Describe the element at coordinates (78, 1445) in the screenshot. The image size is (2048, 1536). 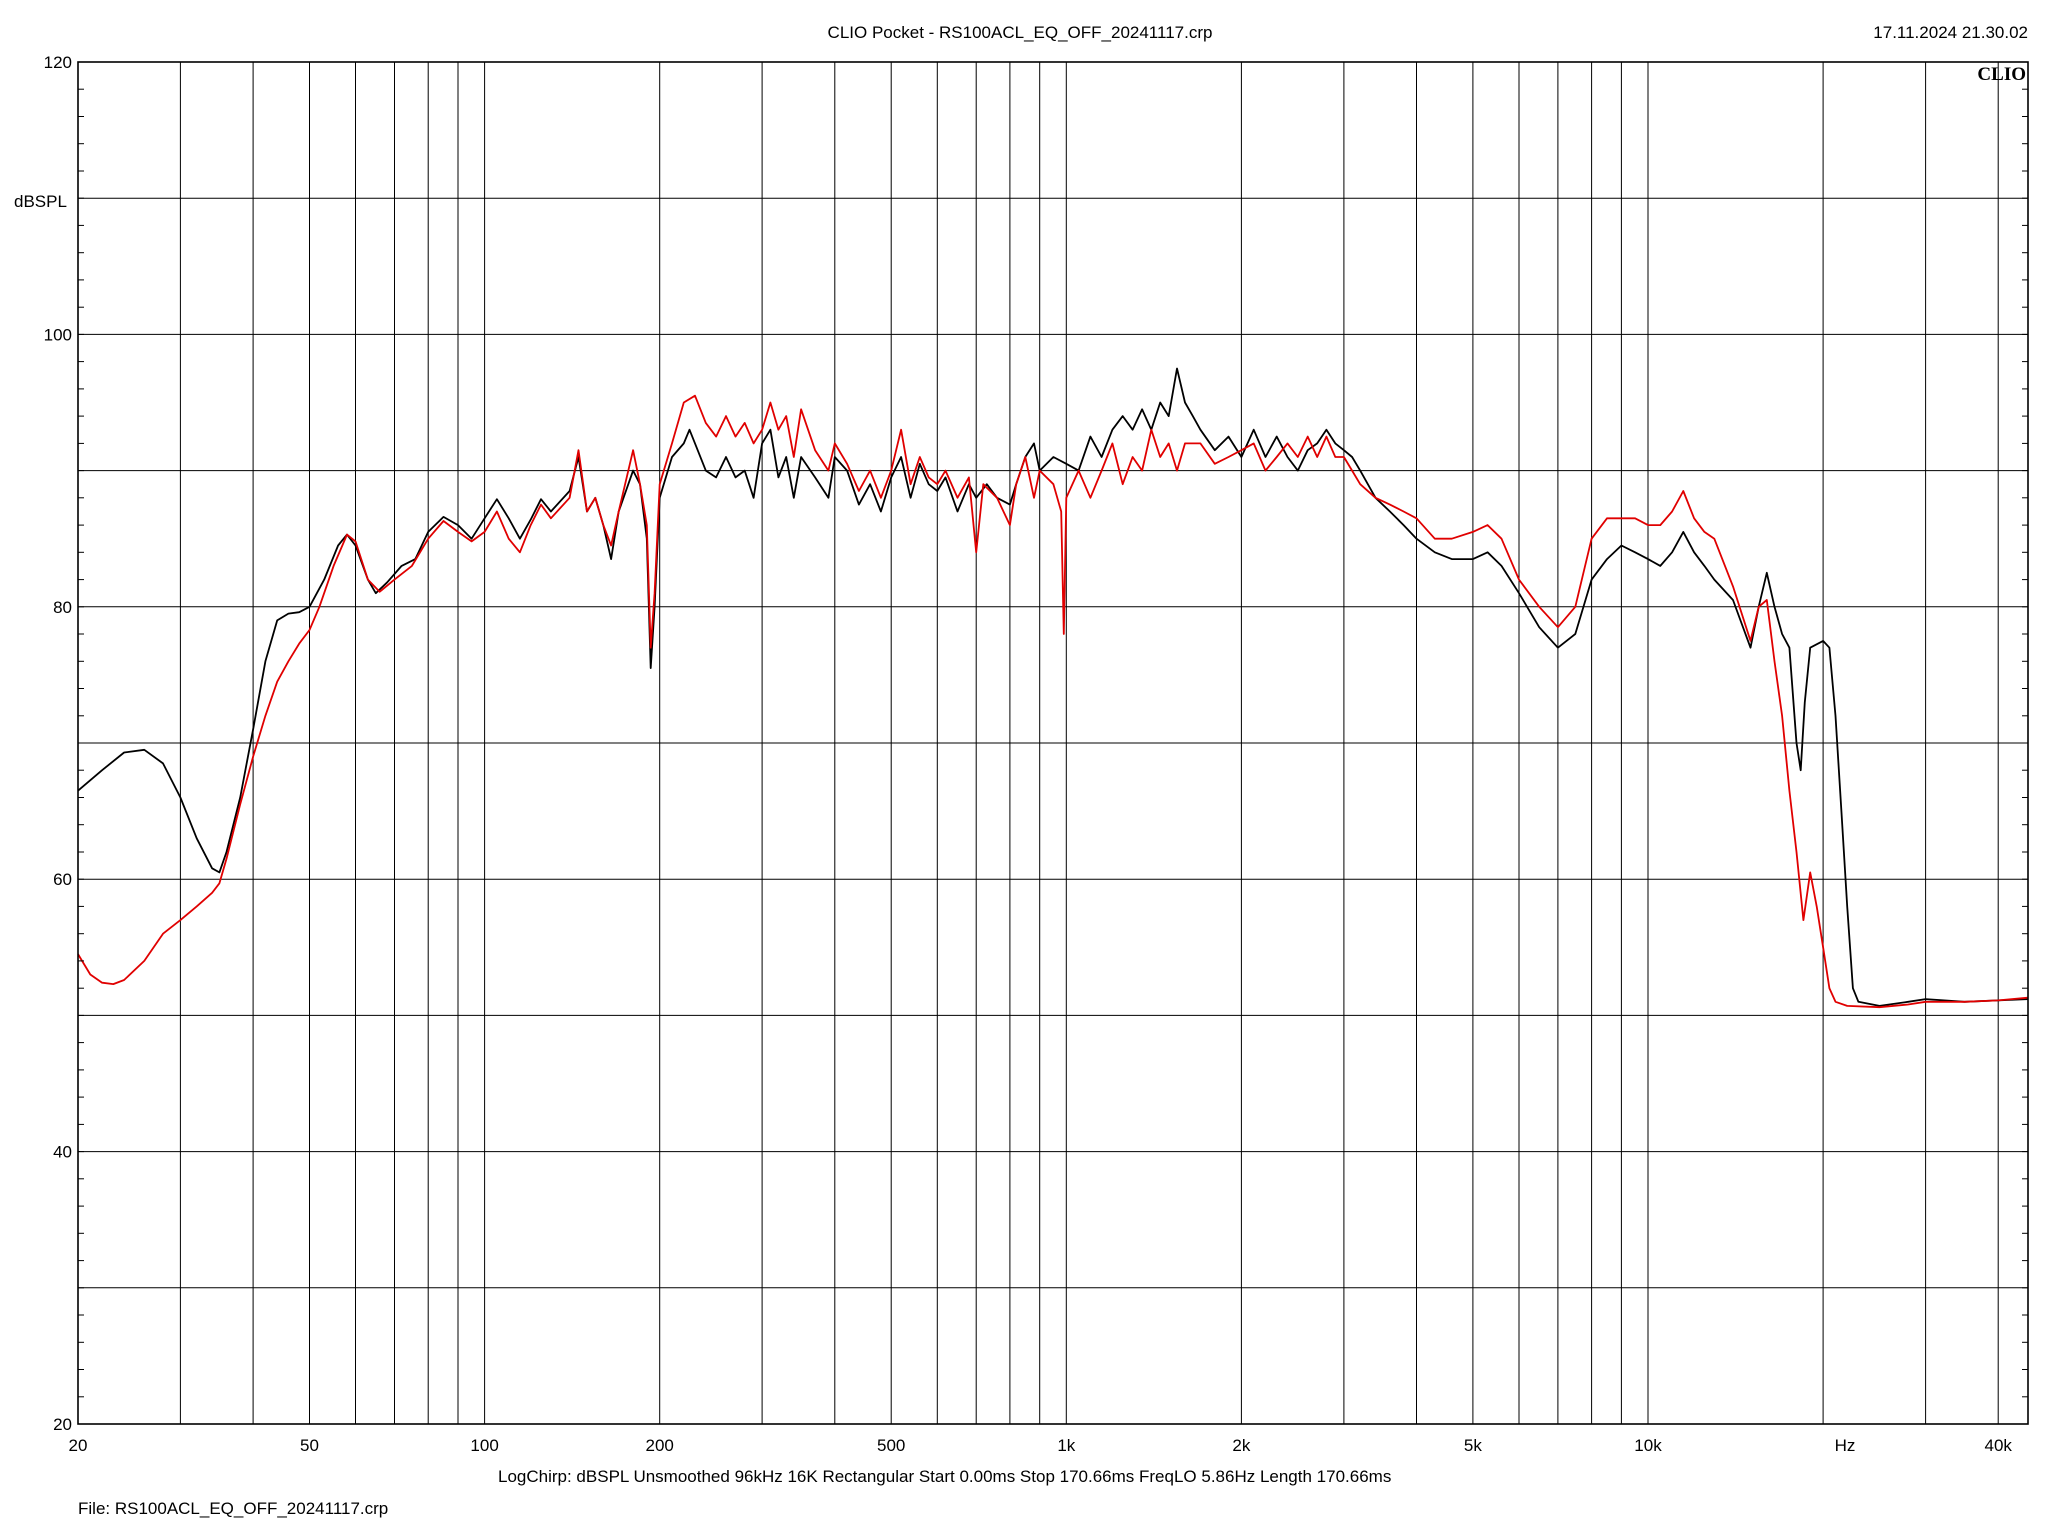
I see `x-tick-label: 20` at that location.